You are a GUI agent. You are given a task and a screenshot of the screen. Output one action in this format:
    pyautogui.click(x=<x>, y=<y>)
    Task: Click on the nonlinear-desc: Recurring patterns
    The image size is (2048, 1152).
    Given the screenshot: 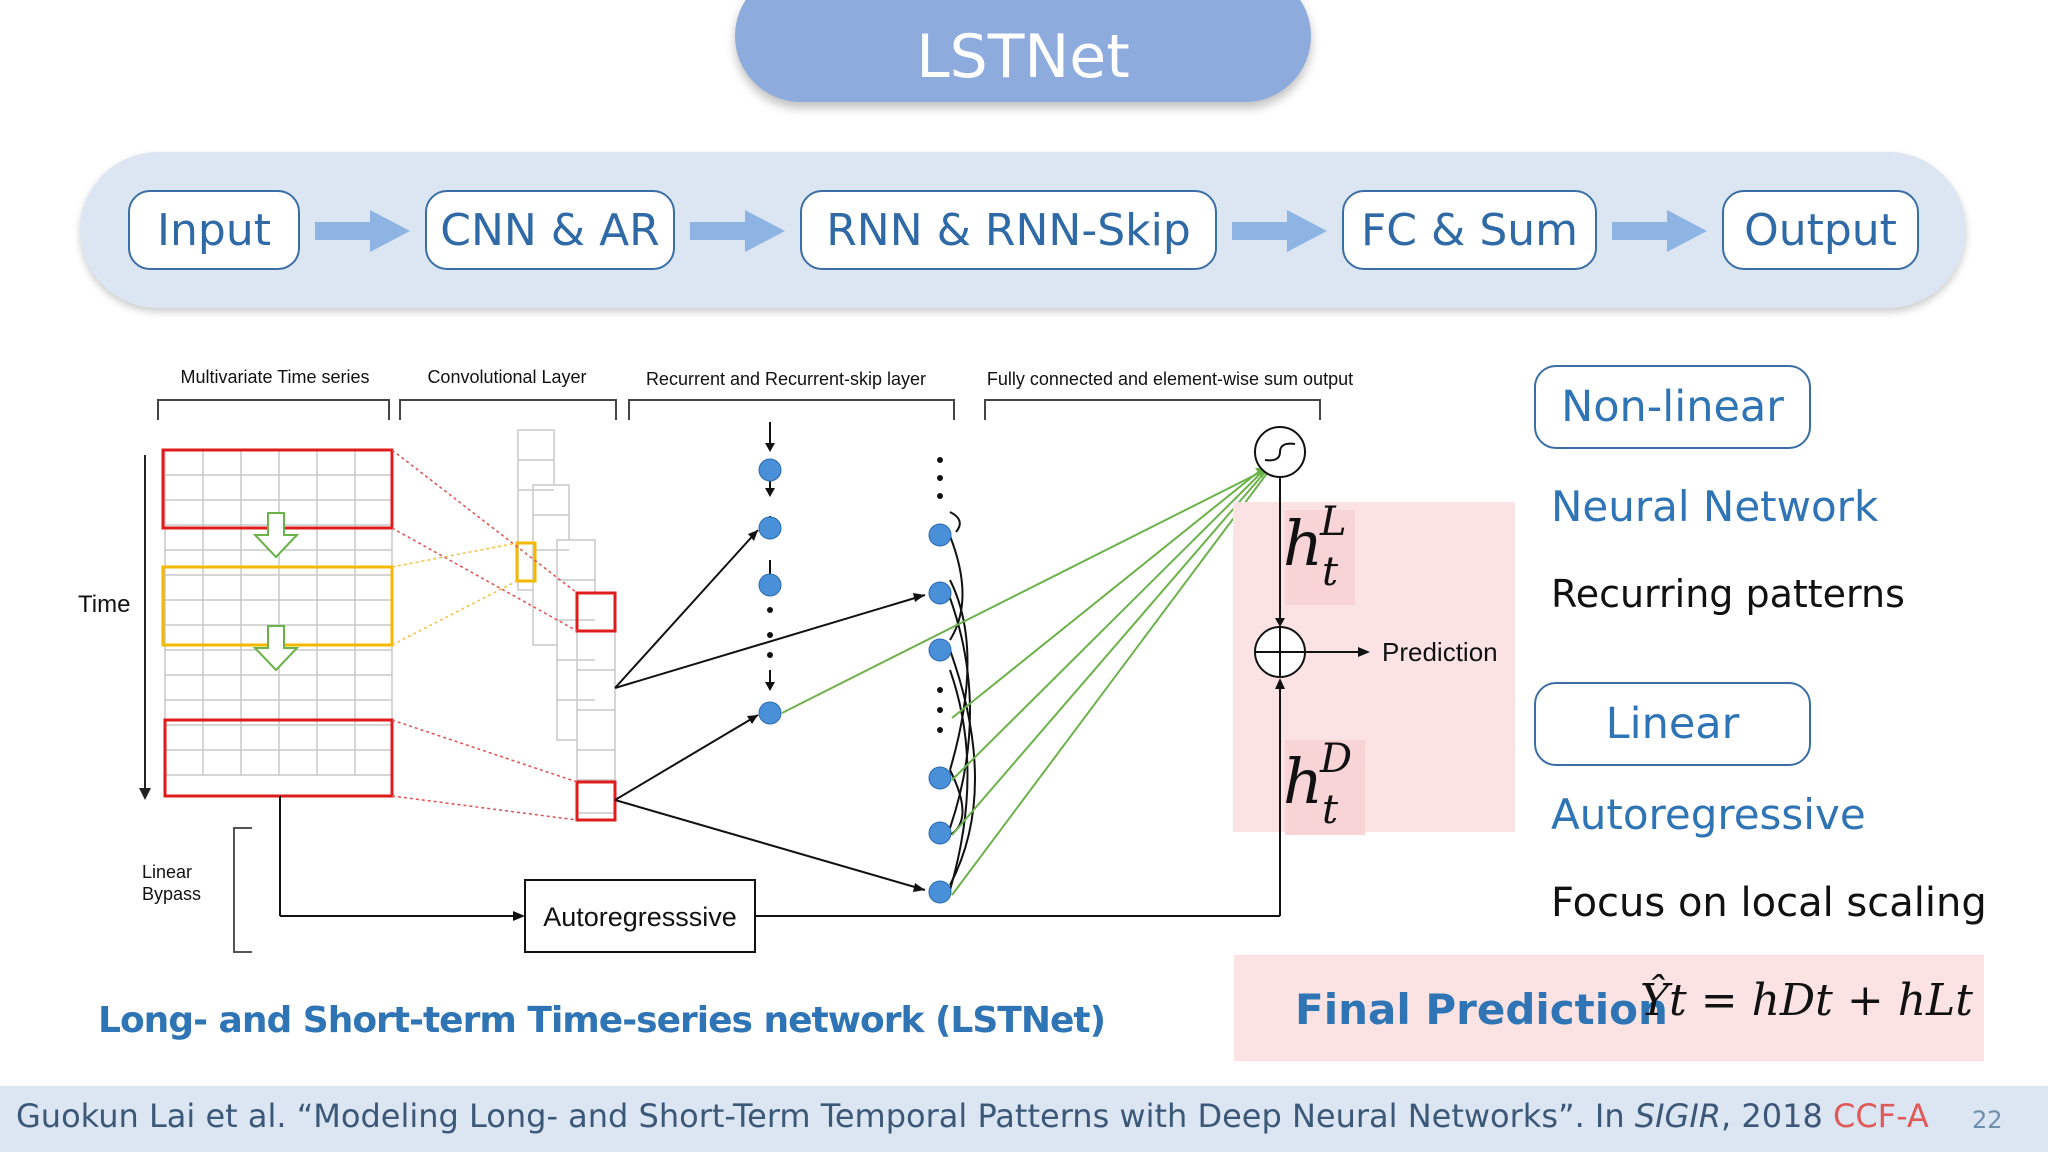 What is the action you would take?
    pyautogui.click(x=1728, y=594)
    